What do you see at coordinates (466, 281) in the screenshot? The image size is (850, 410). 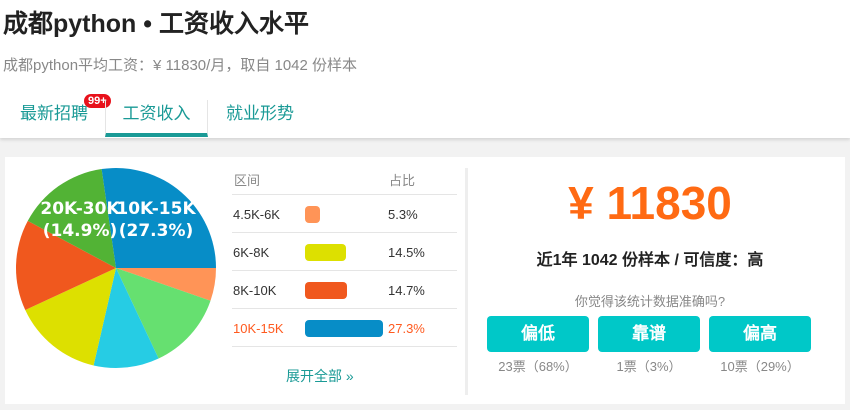 I see `divider` at bounding box center [466, 281].